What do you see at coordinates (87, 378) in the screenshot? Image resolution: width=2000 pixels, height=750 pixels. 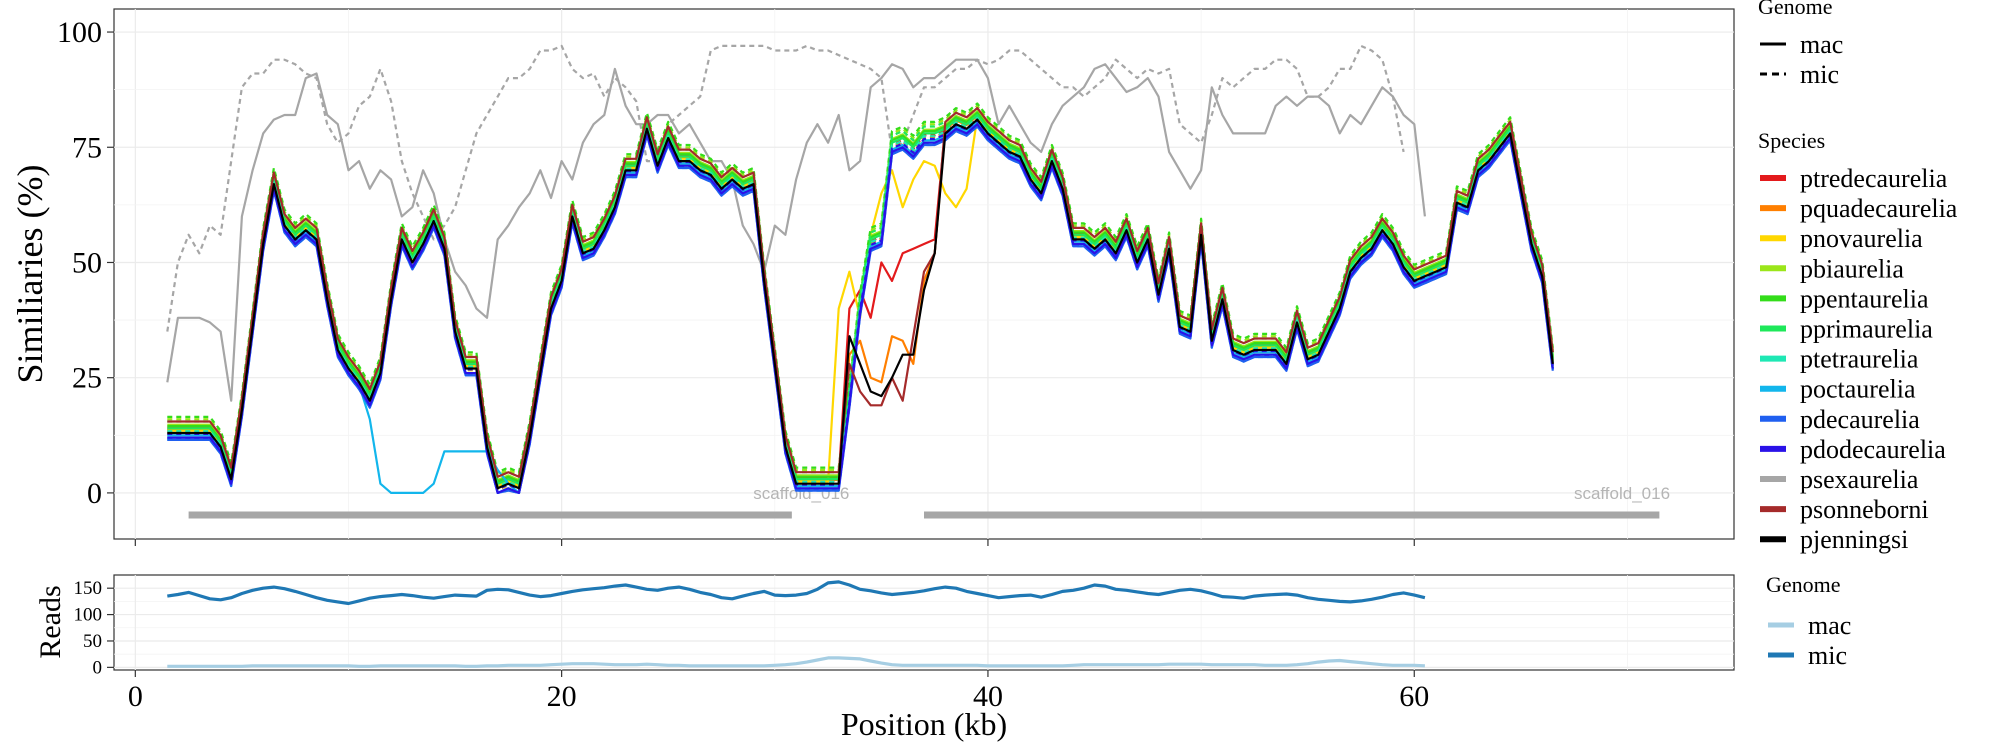 I see `y-tick-label: 25` at bounding box center [87, 378].